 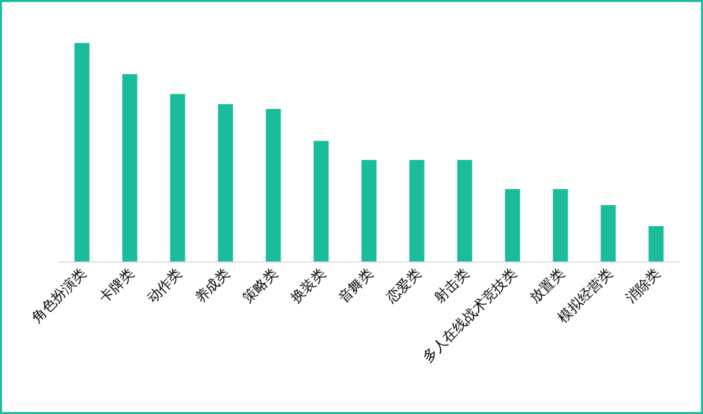 I want to click on x-tick-label: 策略类, so click(x=259, y=285).